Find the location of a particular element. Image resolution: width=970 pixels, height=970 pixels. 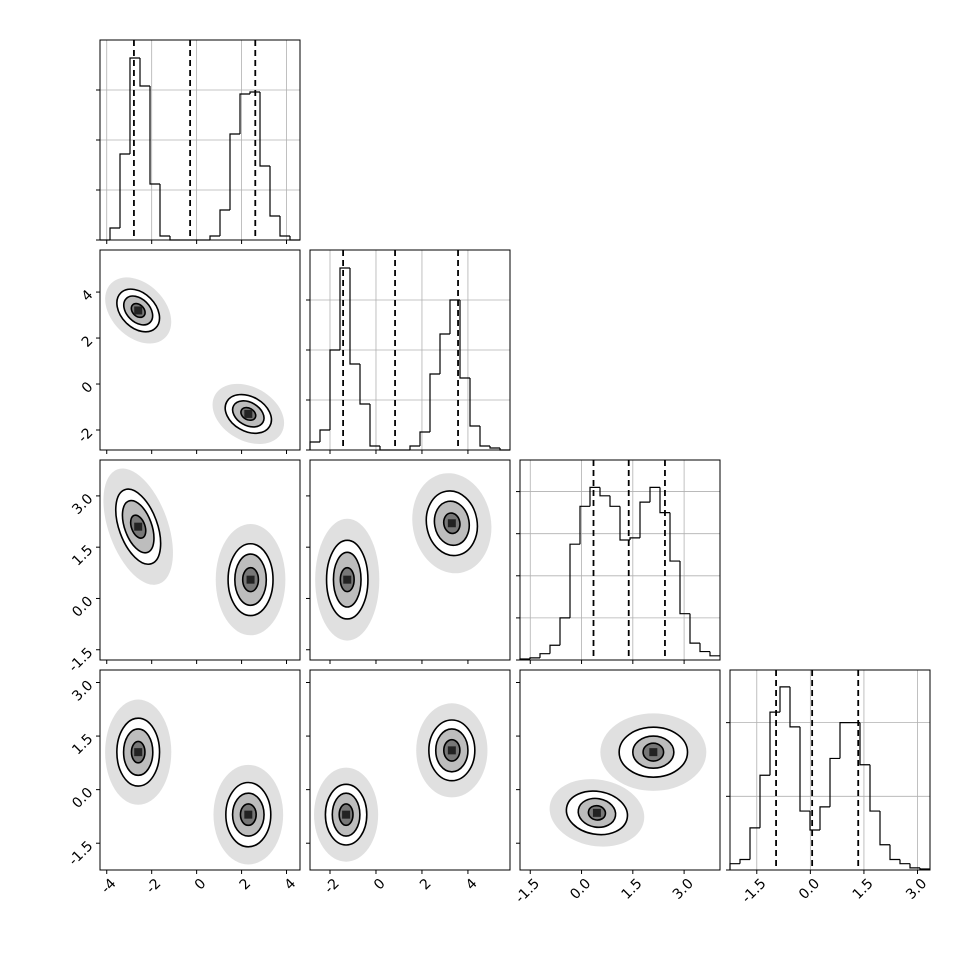

y-tick-label: 2 is located at coordinates (88, 342).